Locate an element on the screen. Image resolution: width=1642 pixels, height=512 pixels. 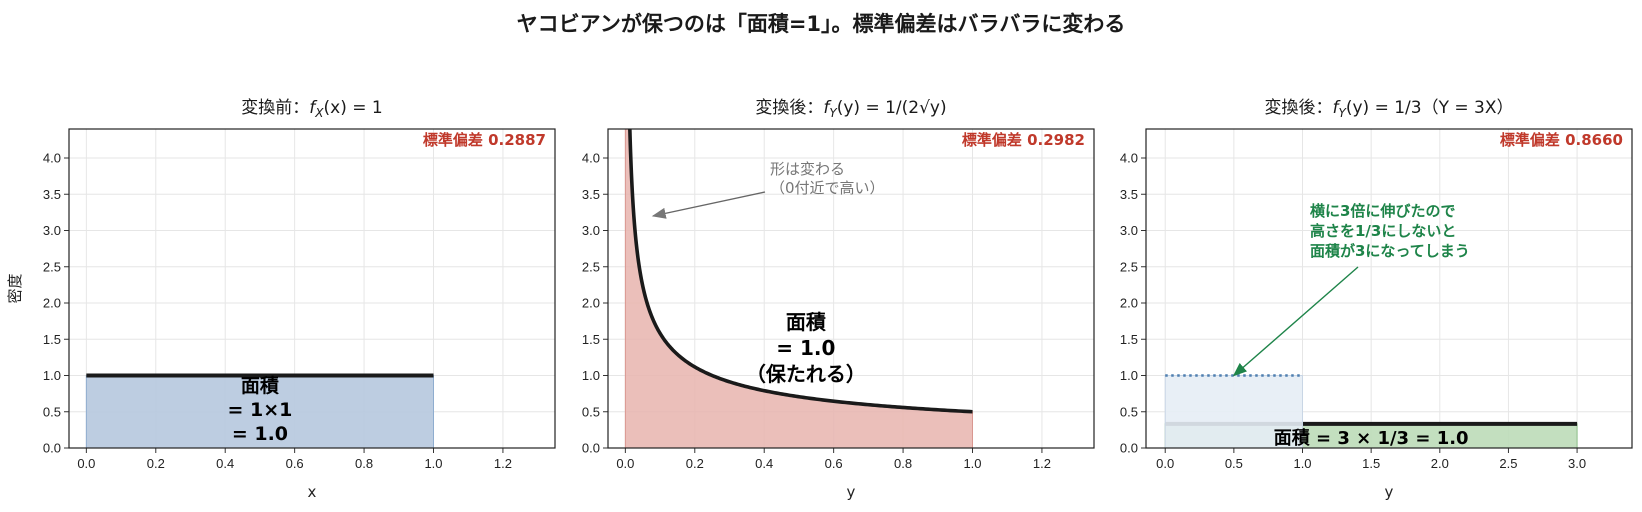
chart-title: 変換後：fY(y) = 1/(2√y) is located at coordinates (850, 109).